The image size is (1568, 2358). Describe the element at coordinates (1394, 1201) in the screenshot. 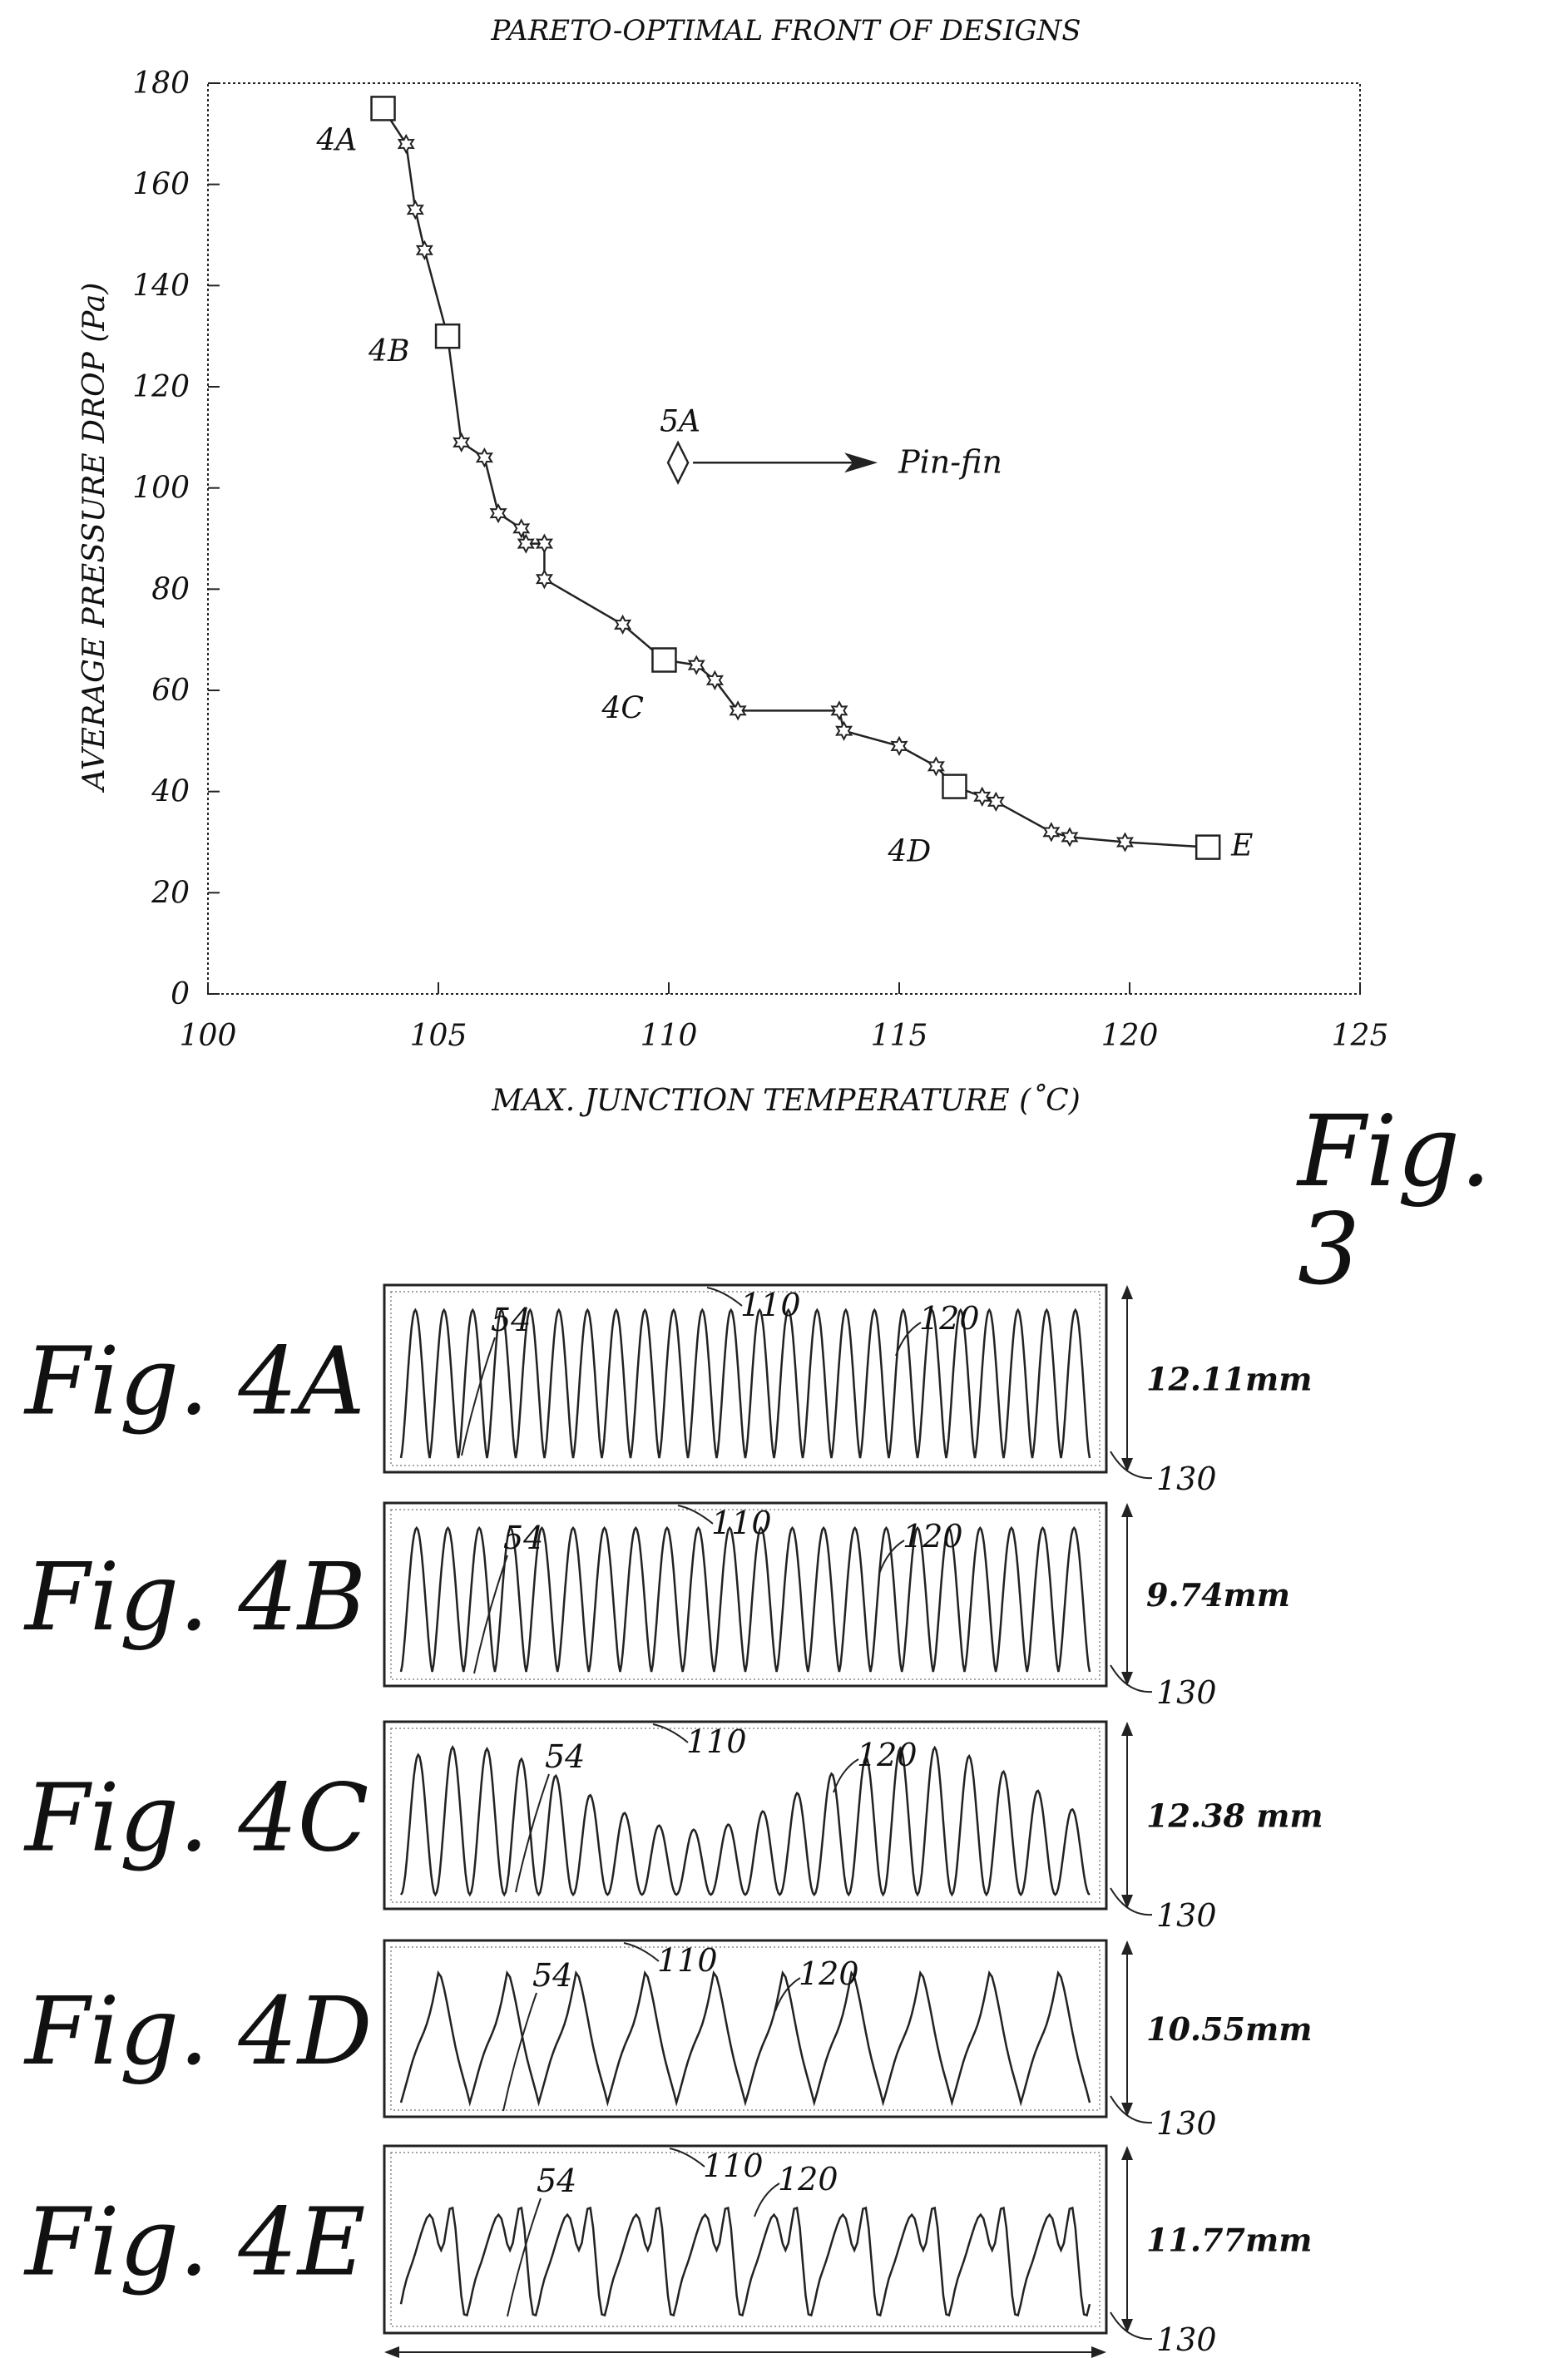

I see `fig3-label: Fig. 3` at that location.